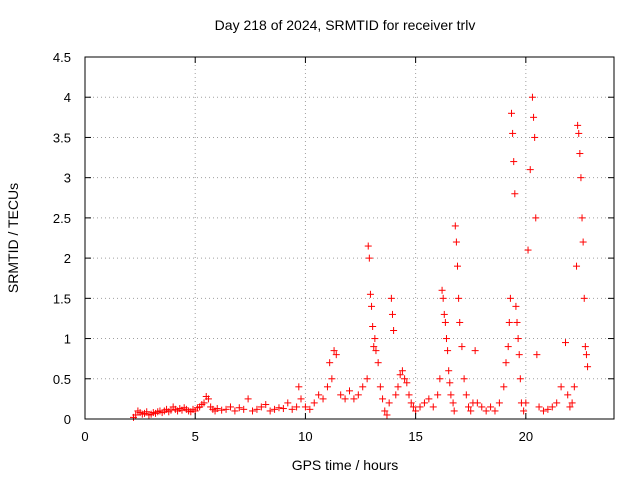 Image resolution: width=640 pixels, height=480 pixels. I want to click on y-tick-label: 3, so click(67, 178).